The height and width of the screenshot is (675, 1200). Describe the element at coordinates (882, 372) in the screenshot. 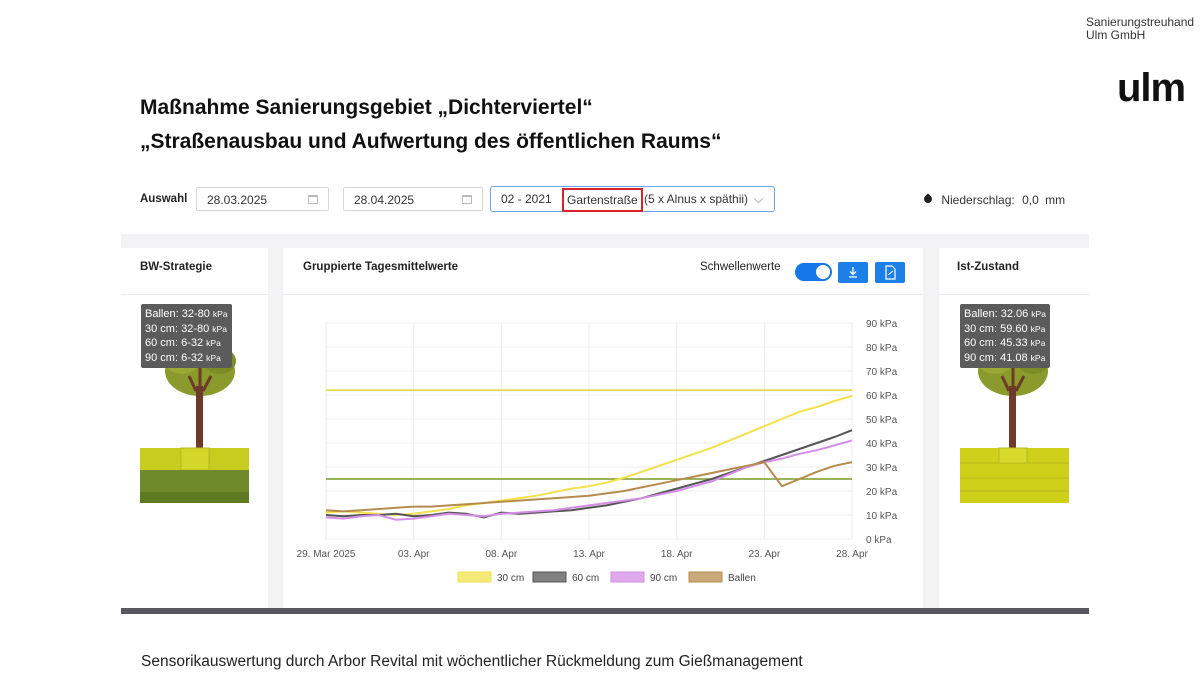

I see `y-tick-label: 70 kPa` at that location.